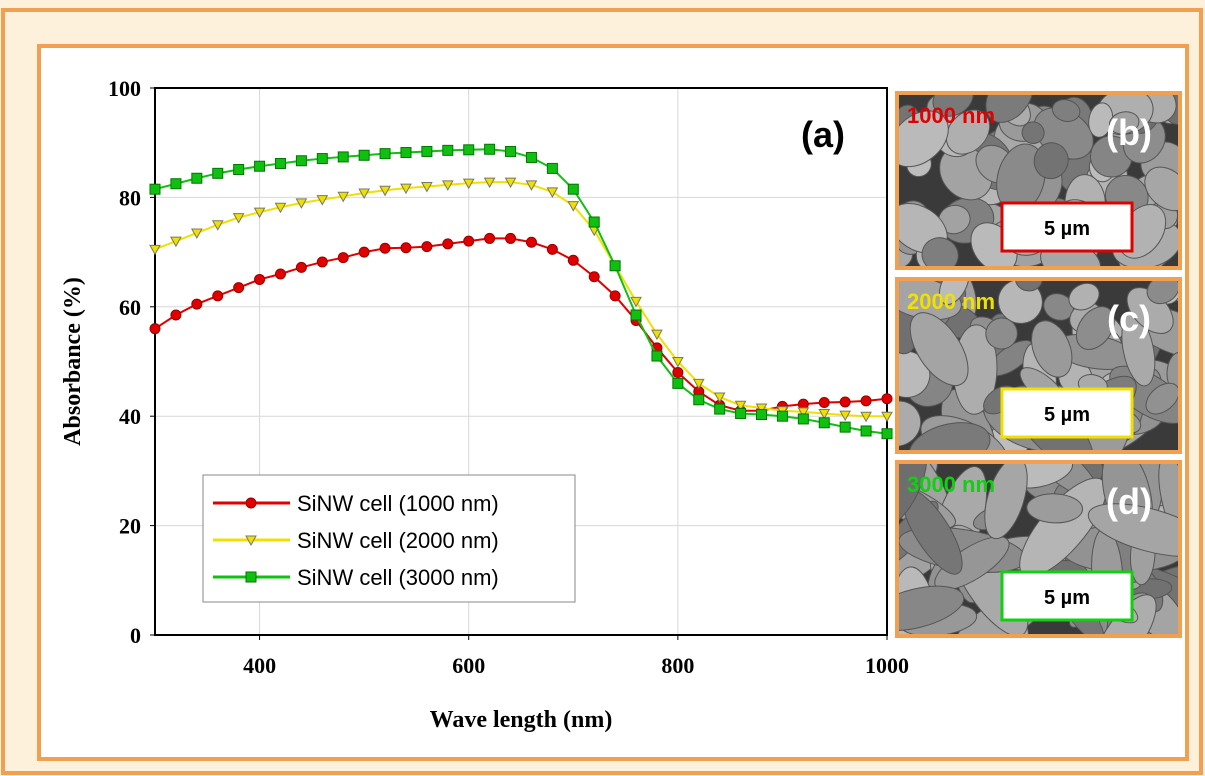  I want to click on legend-label: SiNW cell (2000 nm), so click(398, 540).